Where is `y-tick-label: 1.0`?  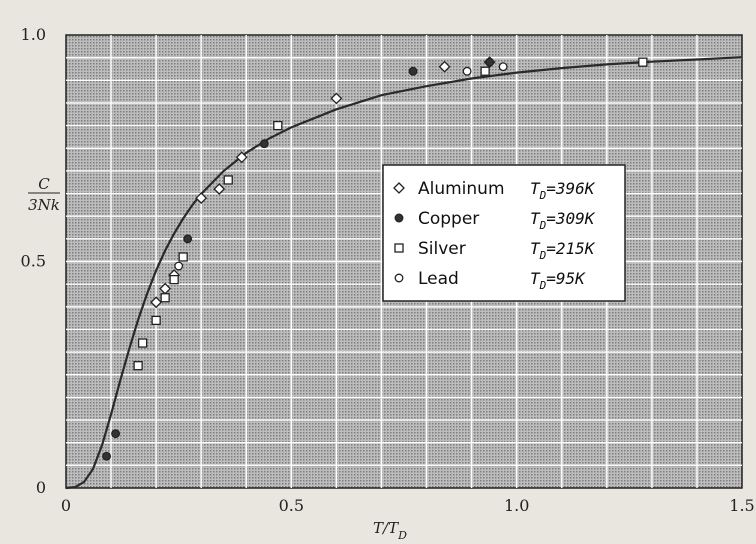 y-tick-label: 1.0 is located at coordinates (33, 34).